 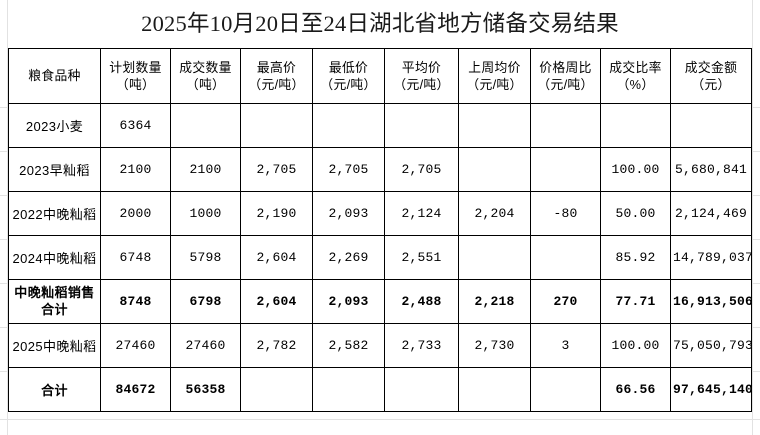 I want to click on cell-trade_ratio: 50.00, so click(x=635, y=213).